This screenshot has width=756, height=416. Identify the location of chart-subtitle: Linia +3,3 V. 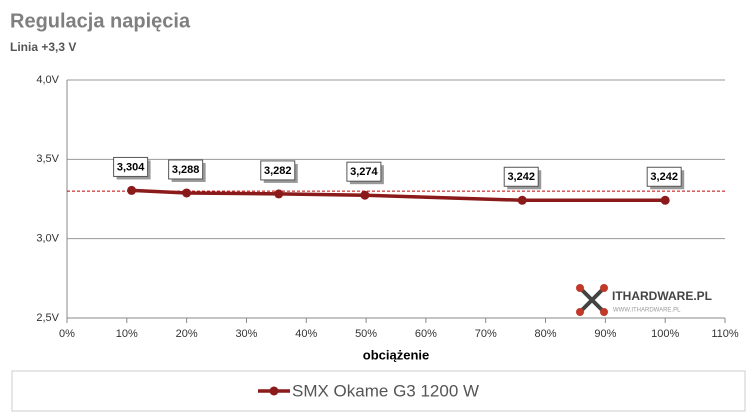
(43, 47).